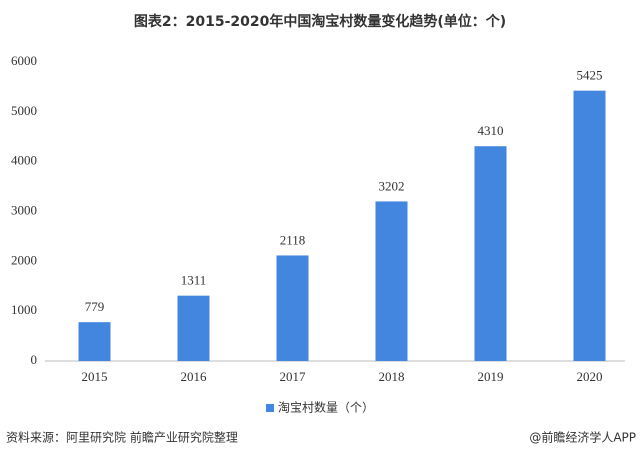 The height and width of the screenshot is (458, 640). What do you see at coordinates (293, 376) in the screenshot?
I see `x-tick-label: 2017` at bounding box center [293, 376].